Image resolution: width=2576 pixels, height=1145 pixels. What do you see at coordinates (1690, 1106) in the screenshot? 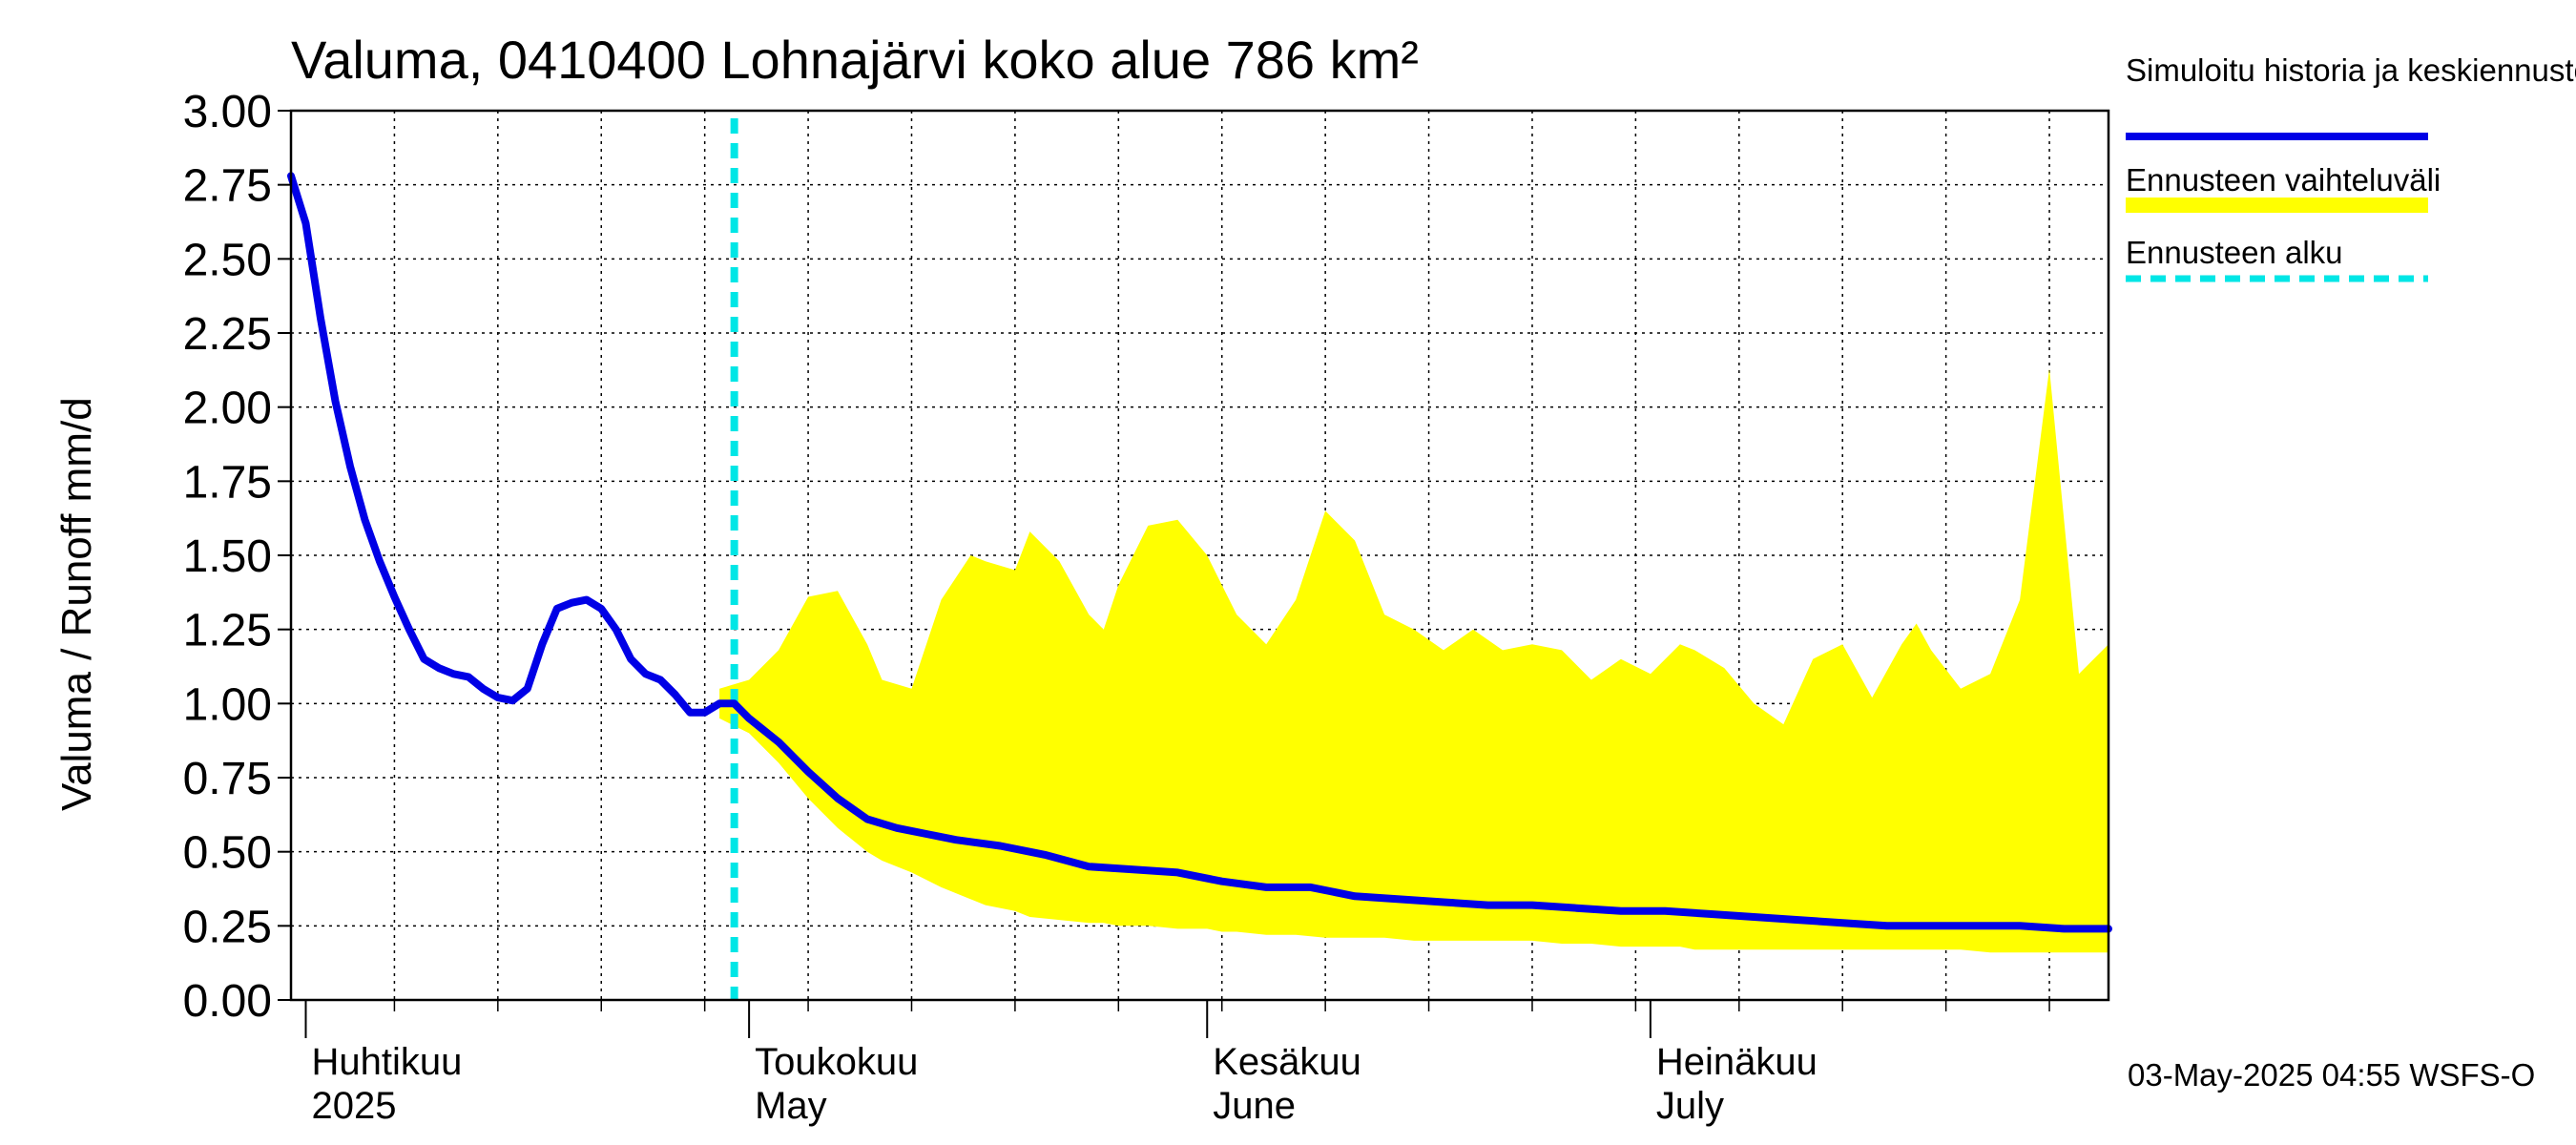
I see `month-label-en: July` at bounding box center [1690, 1106].